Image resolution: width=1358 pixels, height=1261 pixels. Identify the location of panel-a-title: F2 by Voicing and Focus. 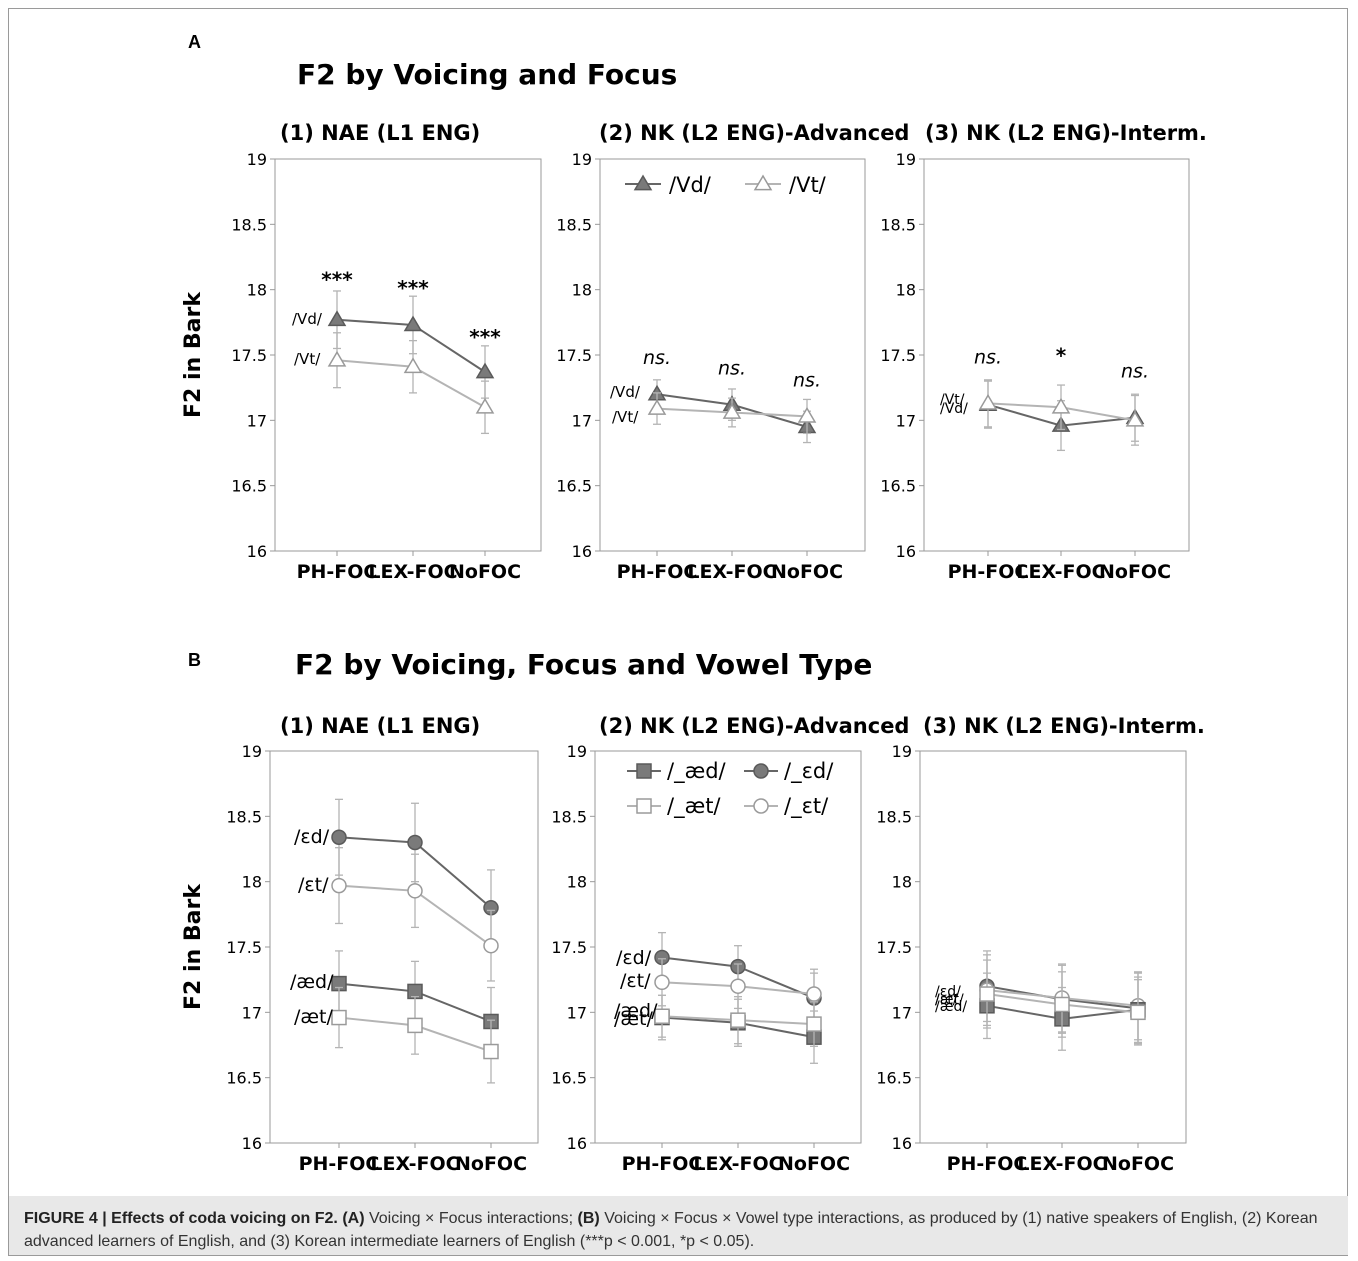
(487, 74).